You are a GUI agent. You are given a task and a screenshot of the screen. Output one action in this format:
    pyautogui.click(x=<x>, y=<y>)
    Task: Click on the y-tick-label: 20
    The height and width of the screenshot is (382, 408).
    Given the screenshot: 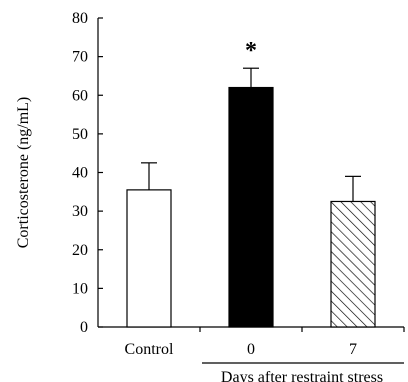 What is the action you would take?
    pyautogui.click(x=80, y=250)
    